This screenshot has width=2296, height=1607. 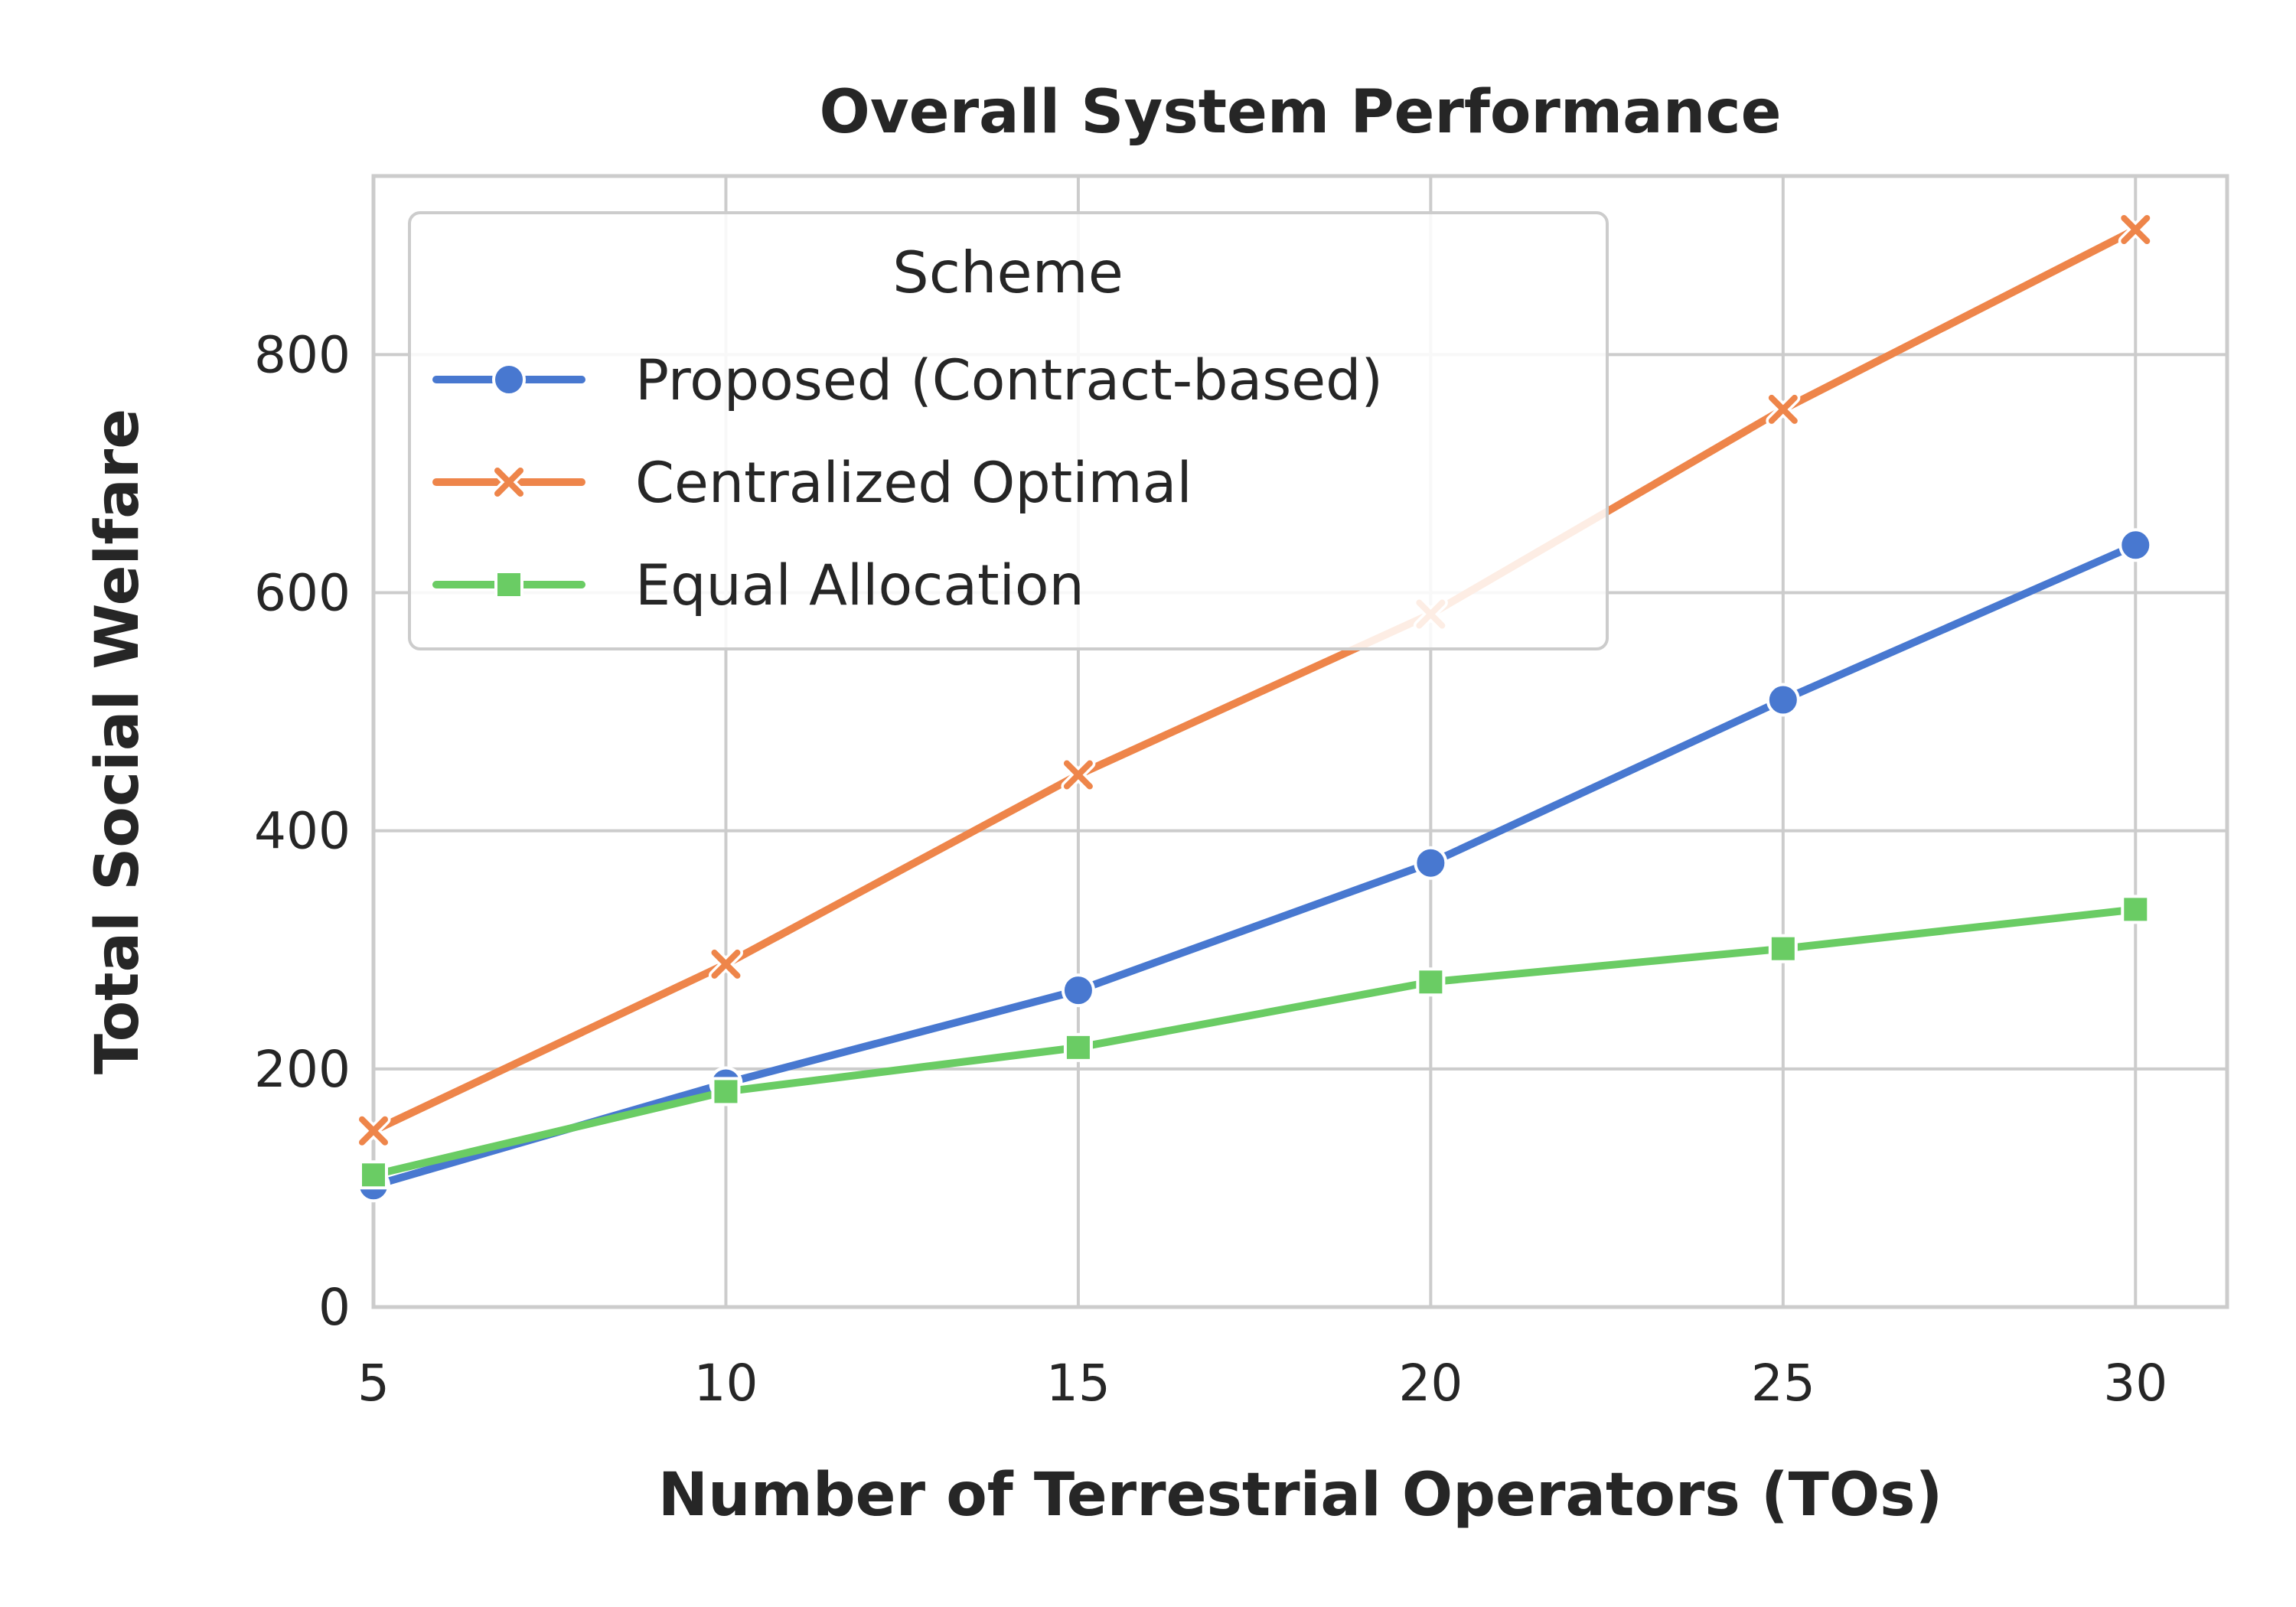 What do you see at coordinates (302, 1070) in the screenshot?
I see `y-tick-label: 200` at bounding box center [302, 1070].